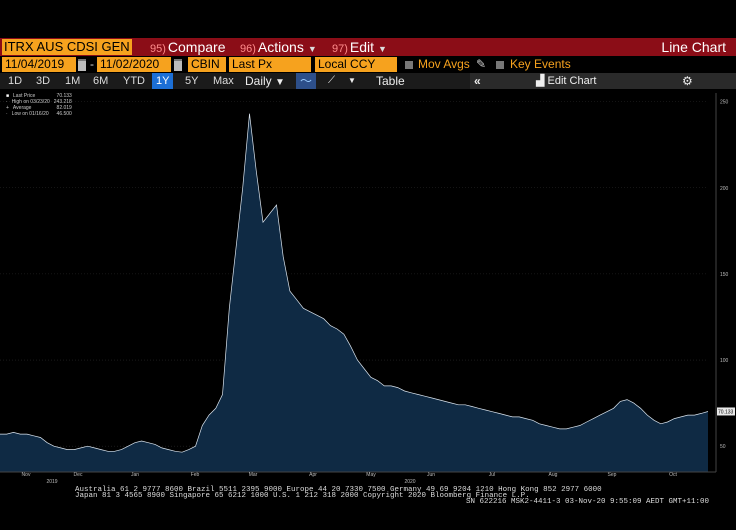  What do you see at coordinates (253, 475) in the screenshot?
I see `x-tick-label: Mar` at bounding box center [253, 475].